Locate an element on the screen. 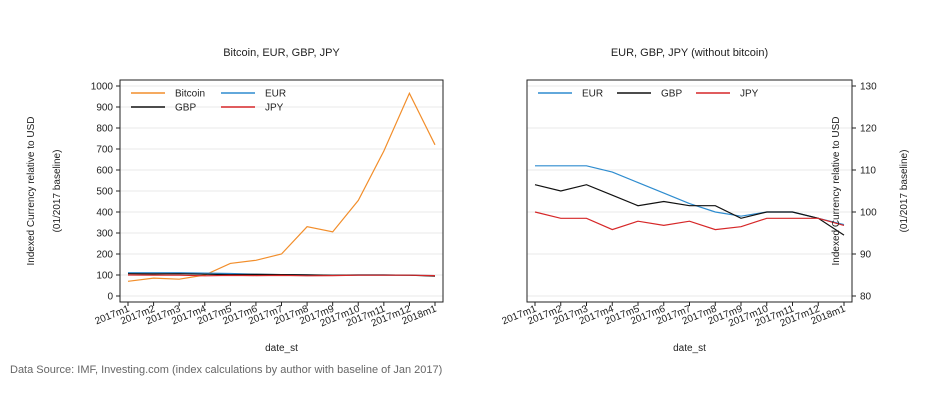 This screenshot has height=401, width=929. y-tick-label: 200 is located at coordinates (104, 255).